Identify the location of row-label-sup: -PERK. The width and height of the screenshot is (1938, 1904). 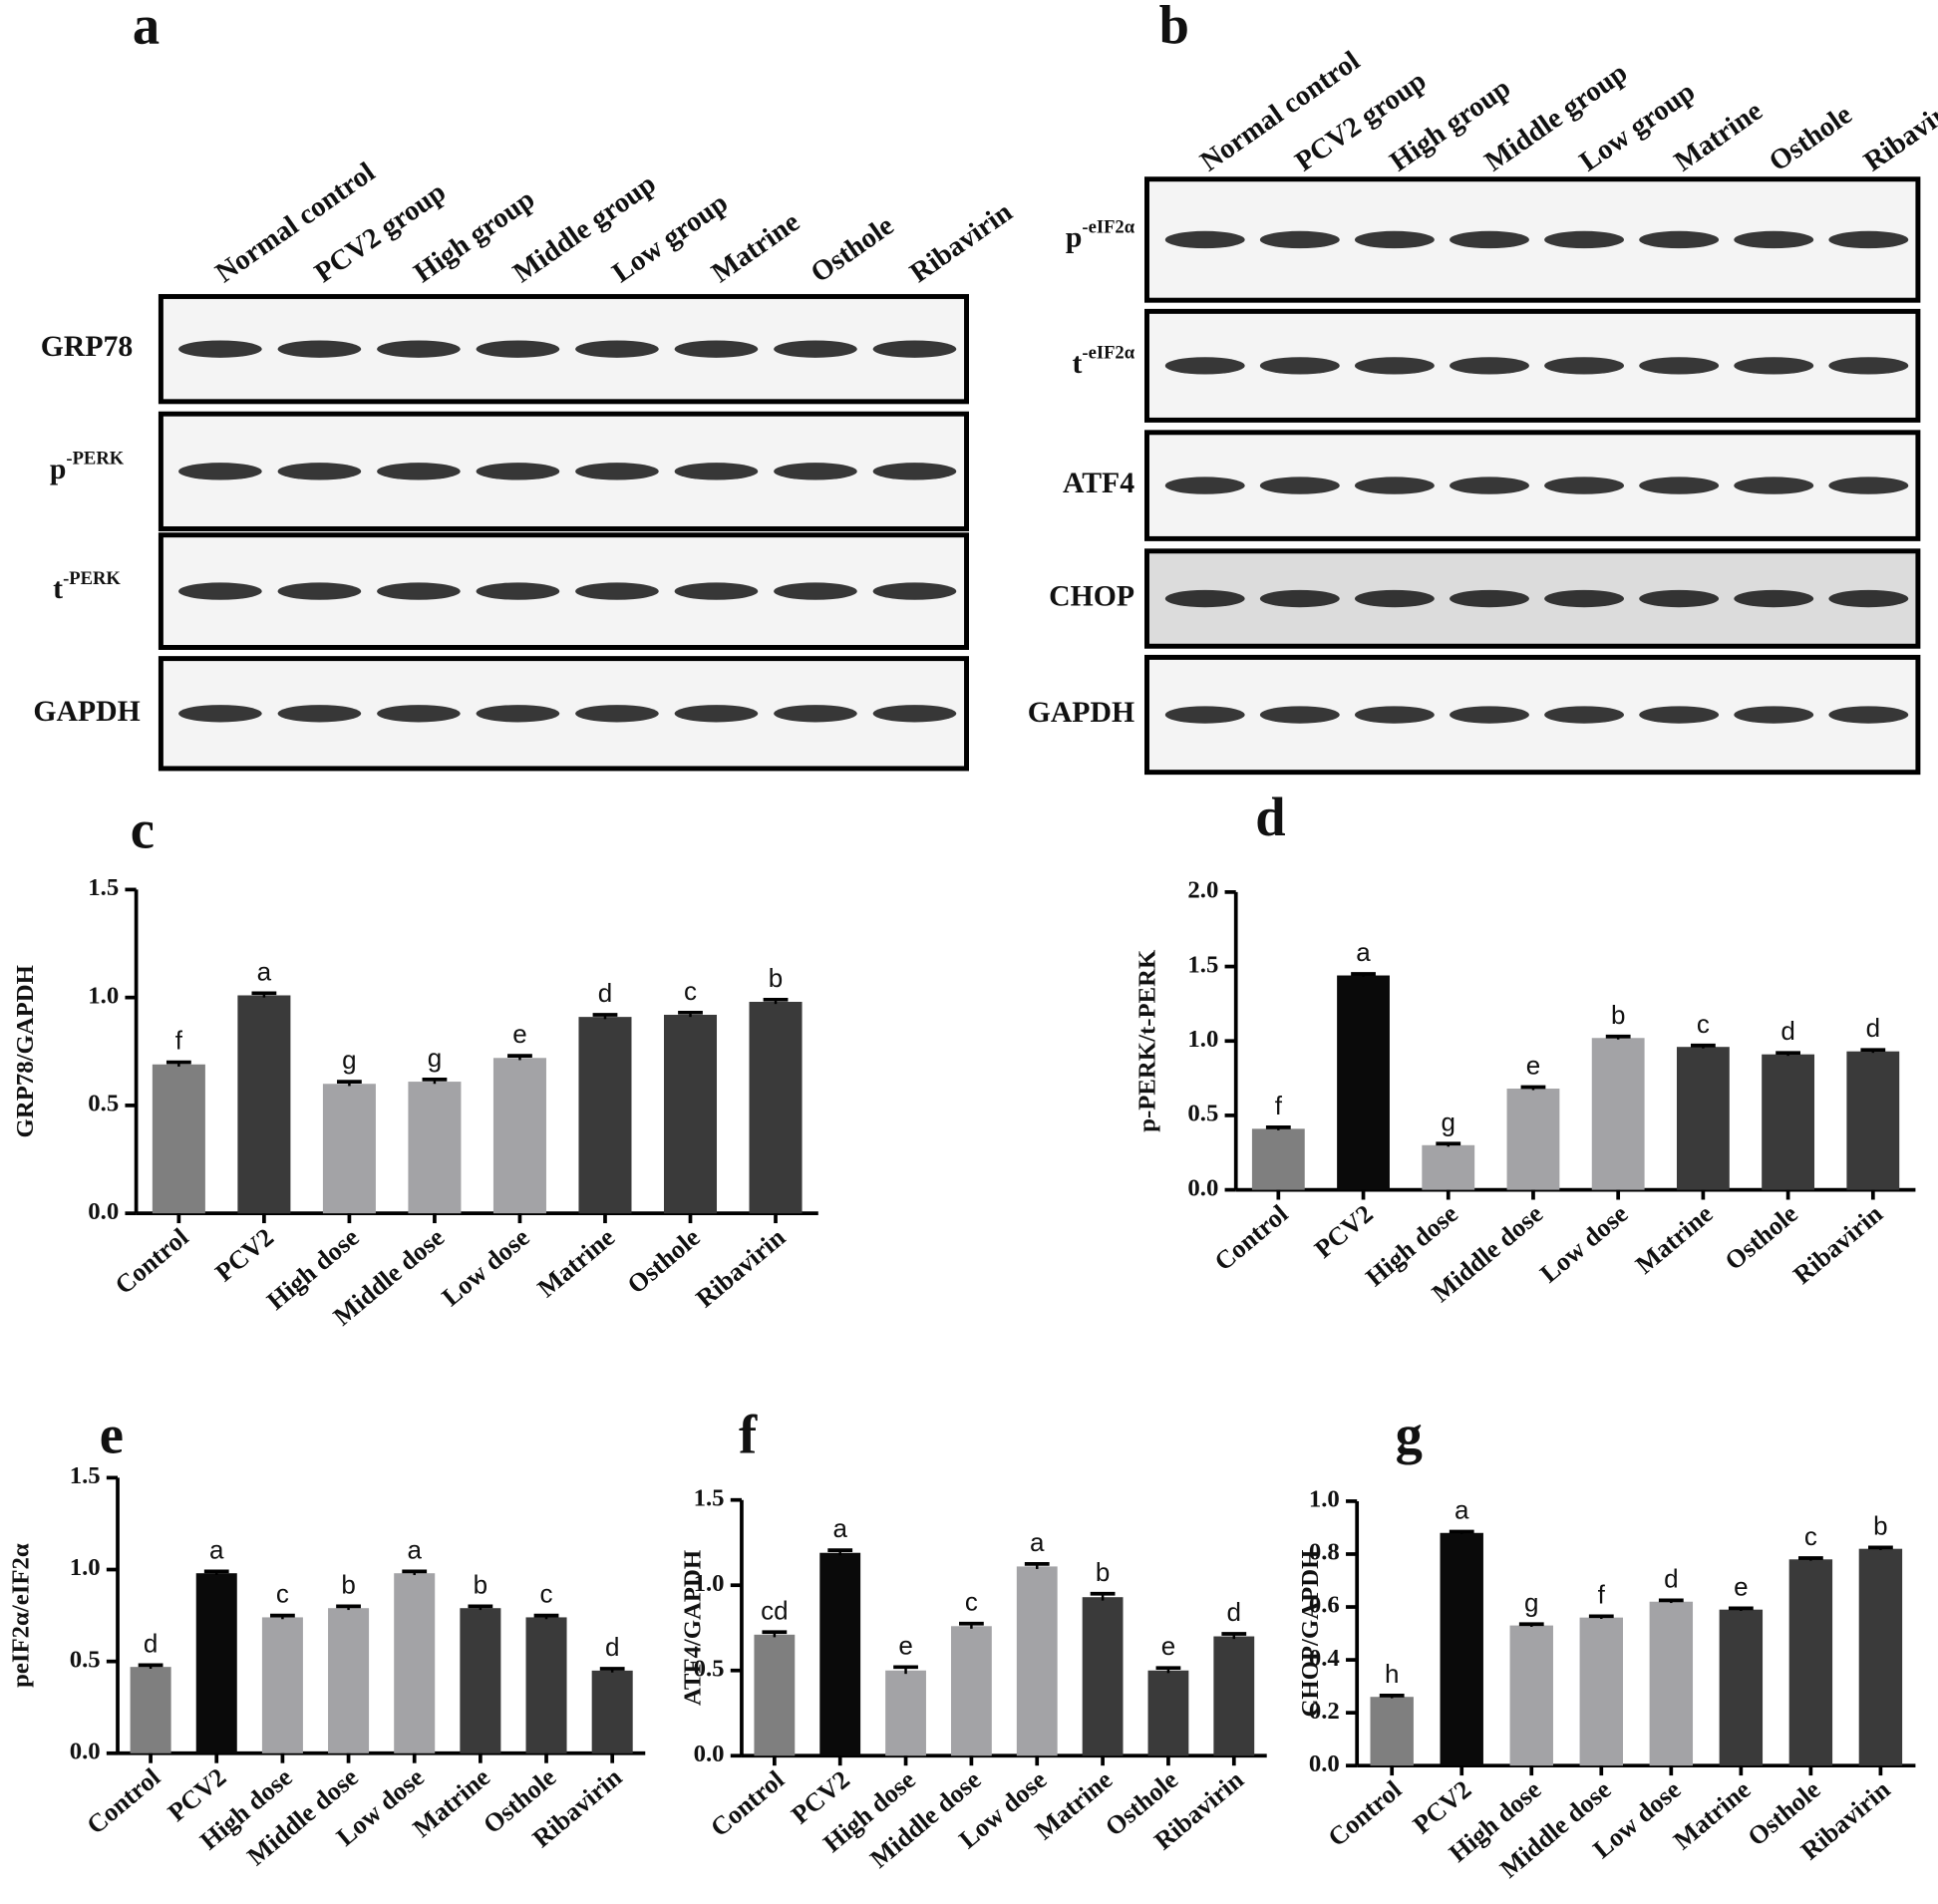
(95, 459).